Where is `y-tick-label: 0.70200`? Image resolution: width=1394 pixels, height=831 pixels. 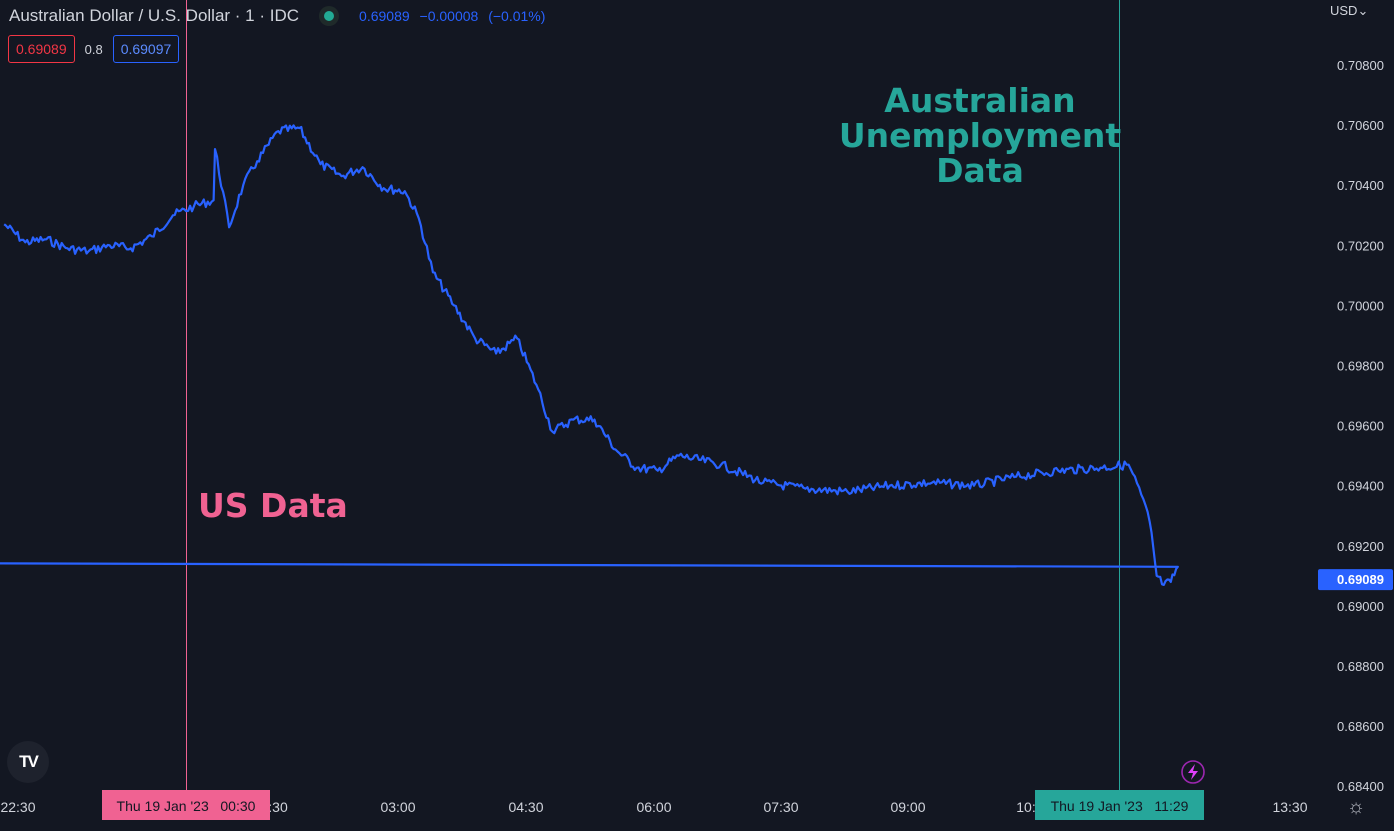 y-tick-label: 0.70200 is located at coordinates (1360, 245).